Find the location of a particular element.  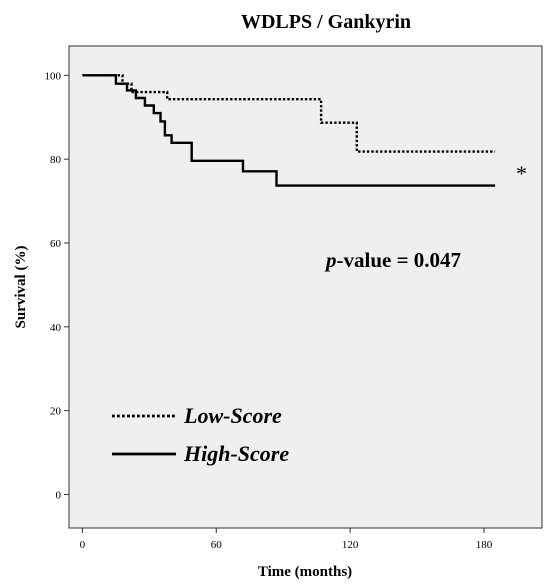

y-tick-label: 100 is located at coordinates (53, 76).